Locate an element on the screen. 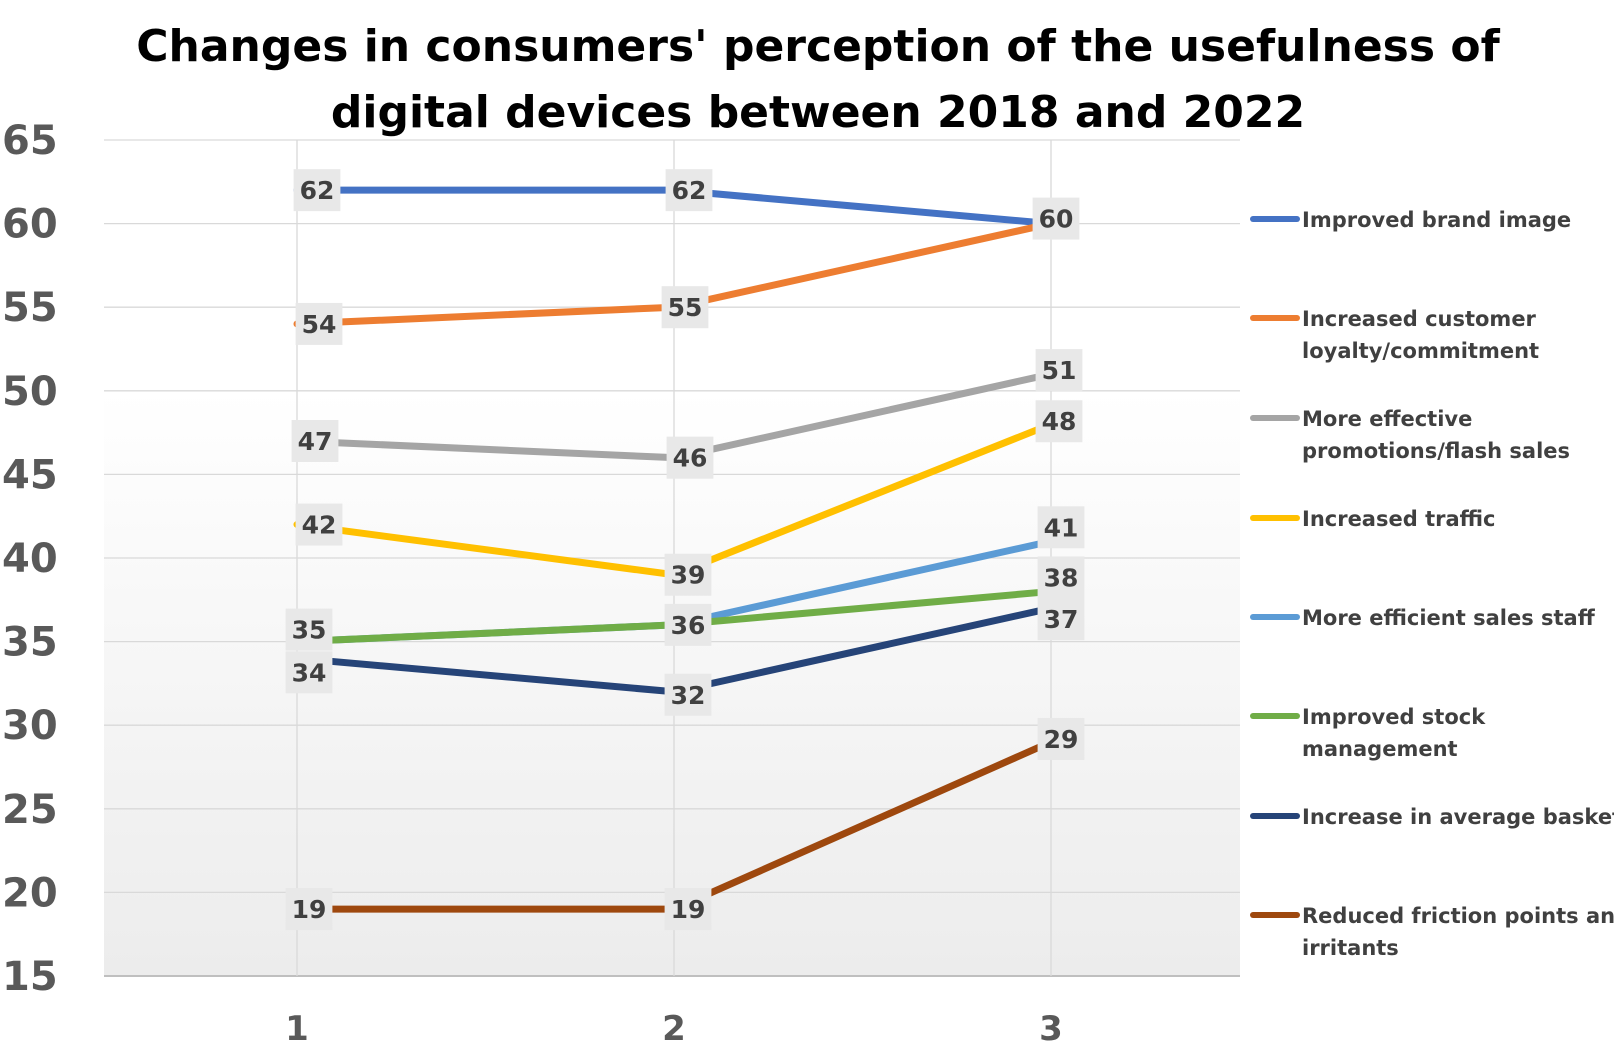  legend-label: Reduced friction points and is located at coordinates (1458, 916).